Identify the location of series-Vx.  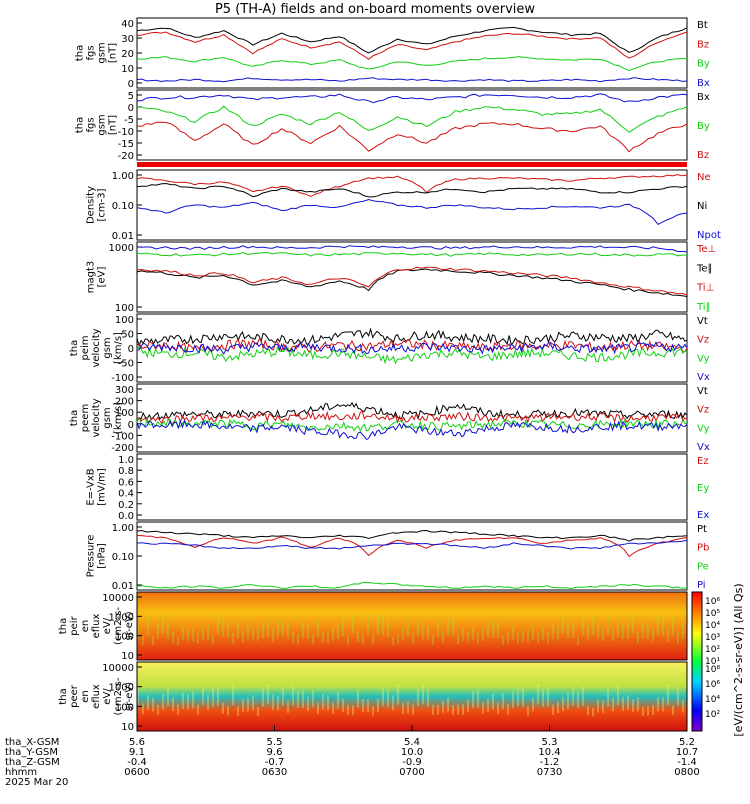
(412, 430).